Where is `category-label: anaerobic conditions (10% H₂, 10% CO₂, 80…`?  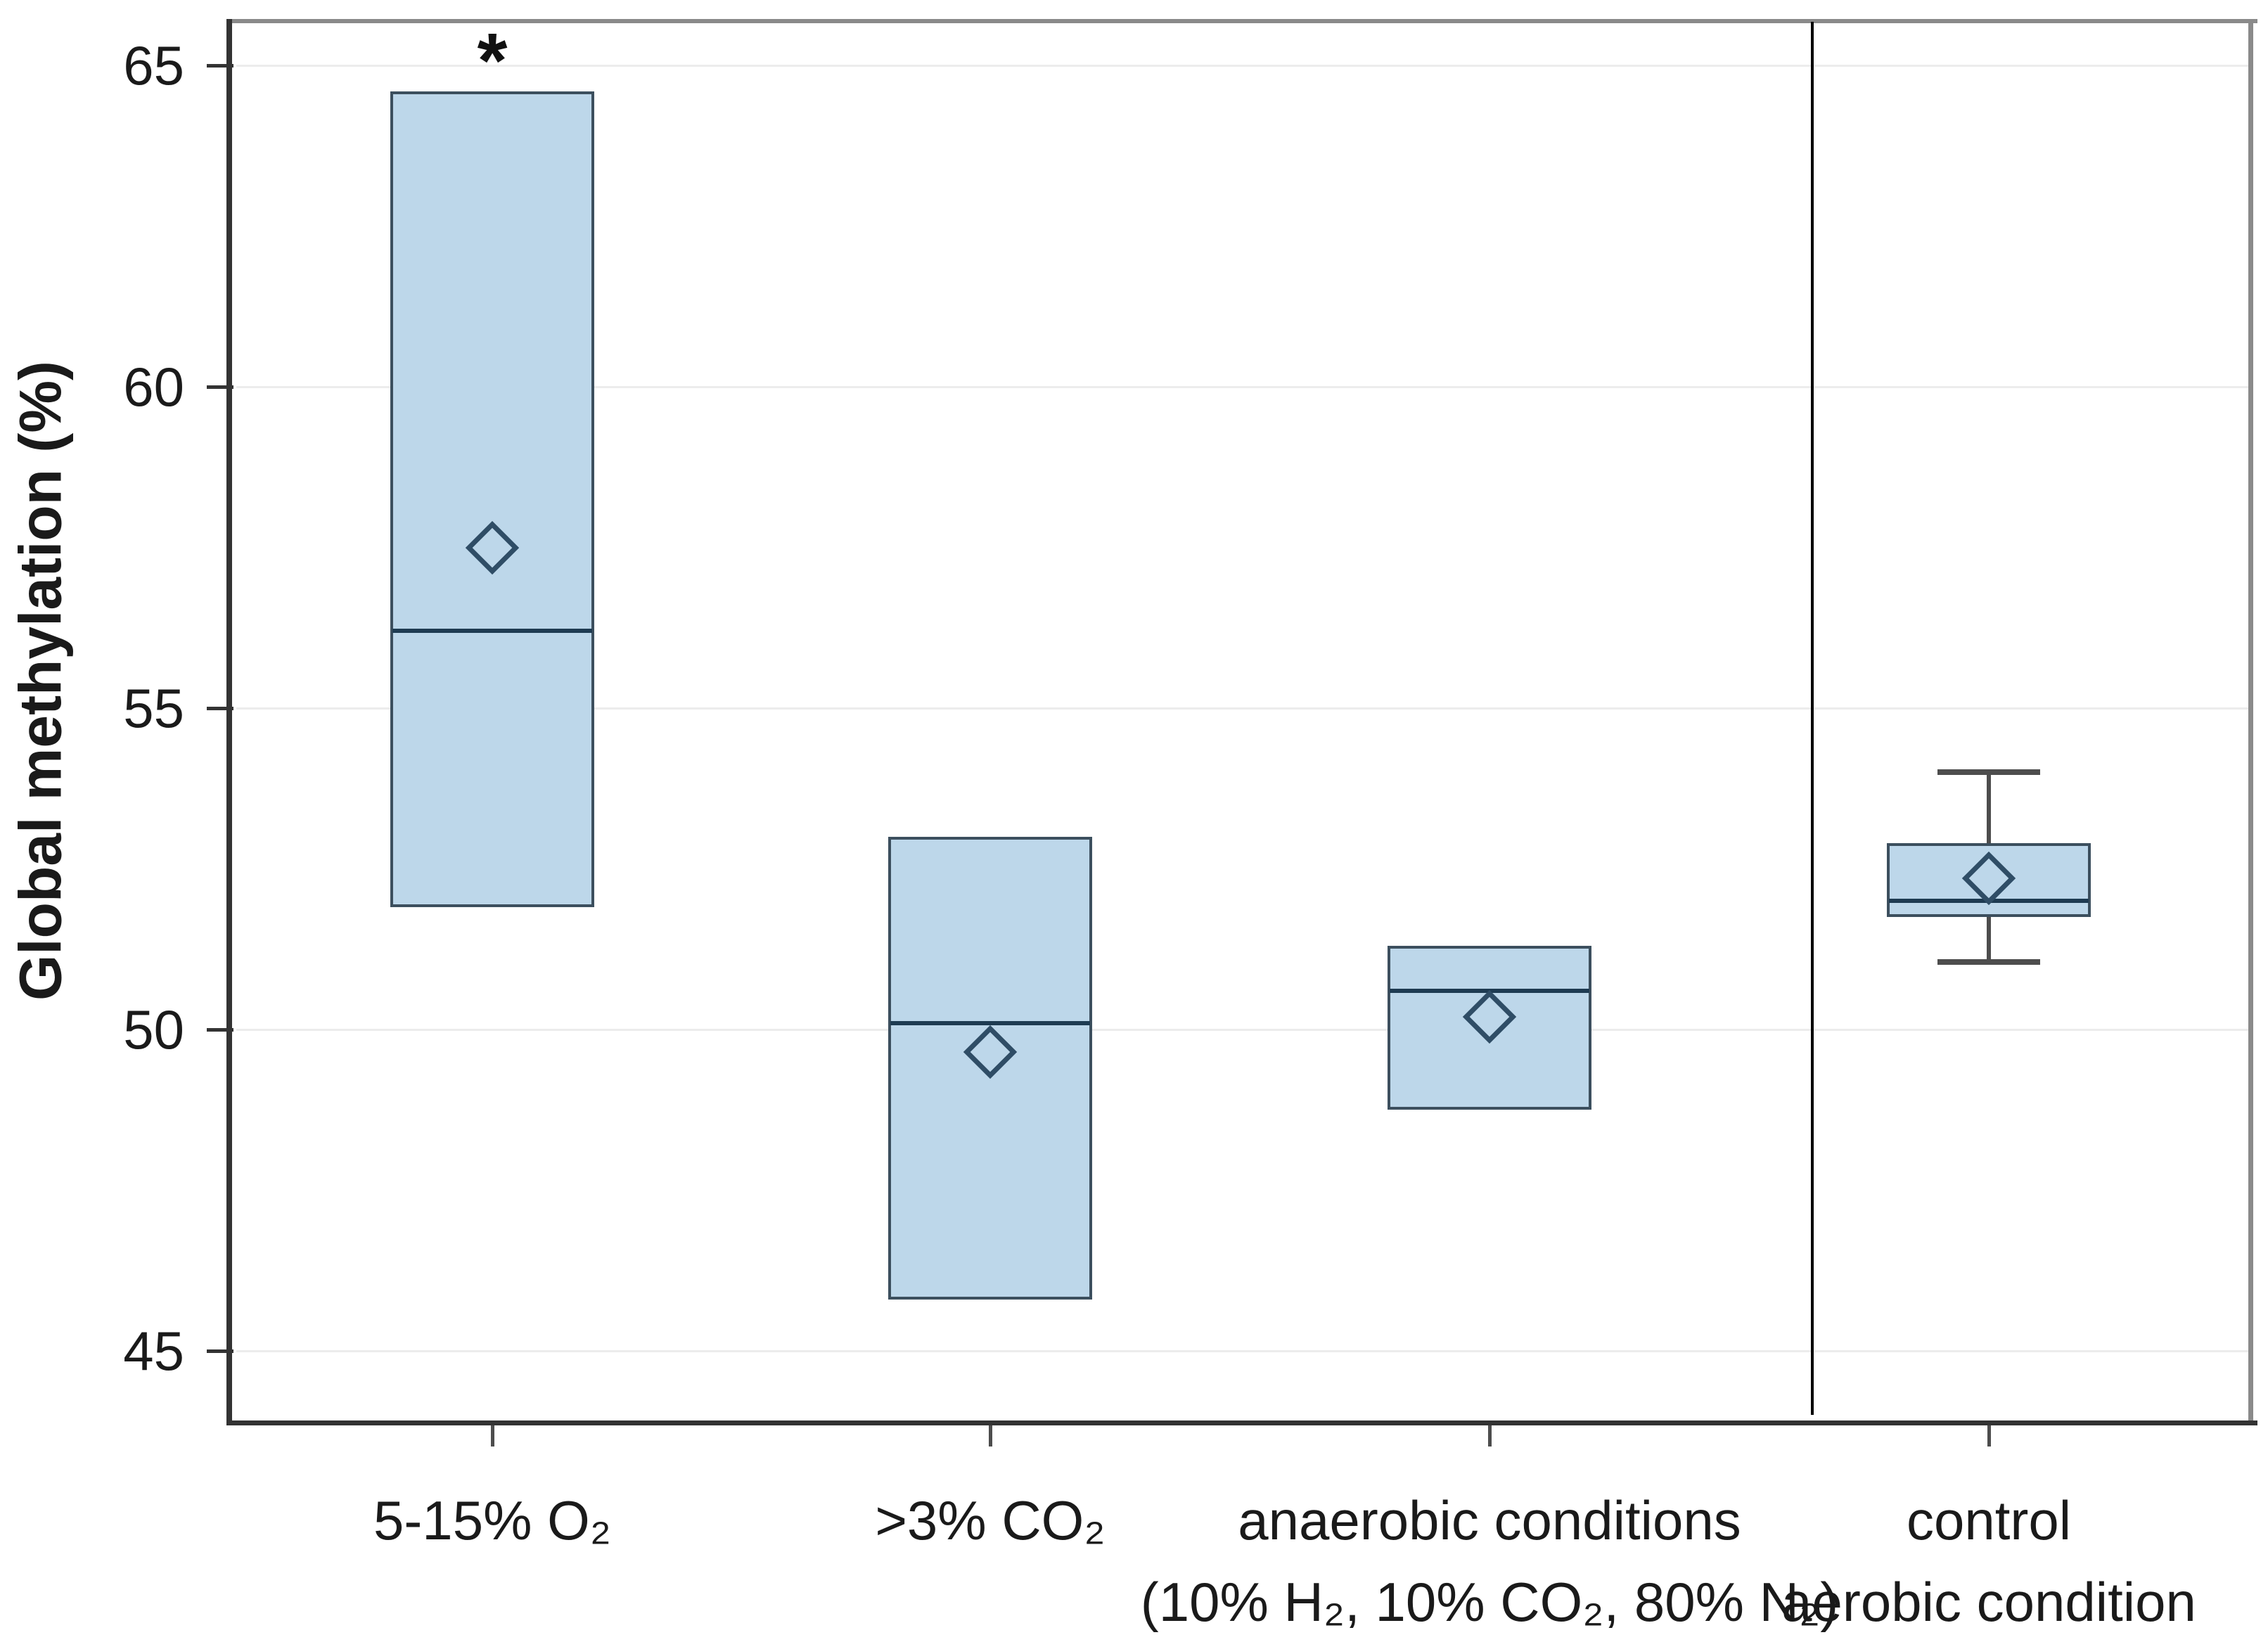 category-label: anaerobic conditions (10% H₂, 10% CO₂, 80… is located at coordinates (1489, 1561).